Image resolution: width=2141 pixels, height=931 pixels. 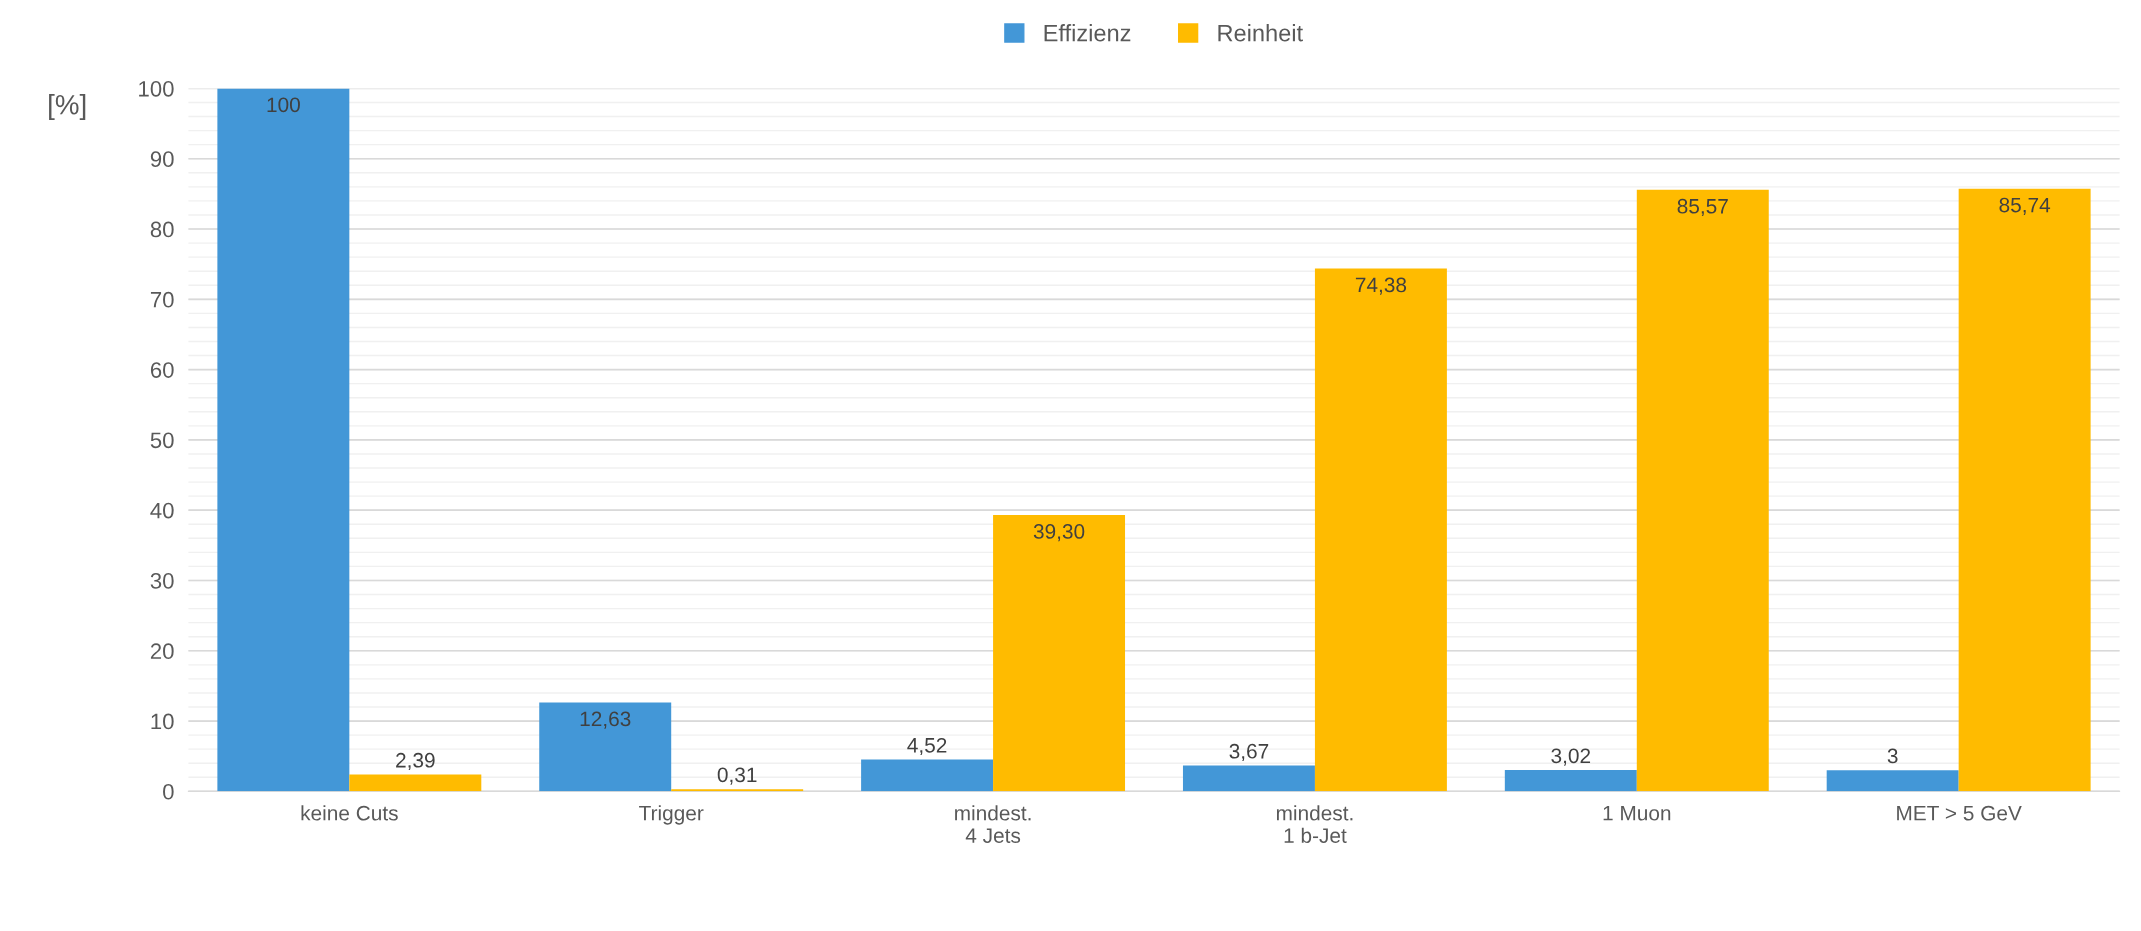 I want to click on y-tick-label: 10, so click(x=162, y=721).